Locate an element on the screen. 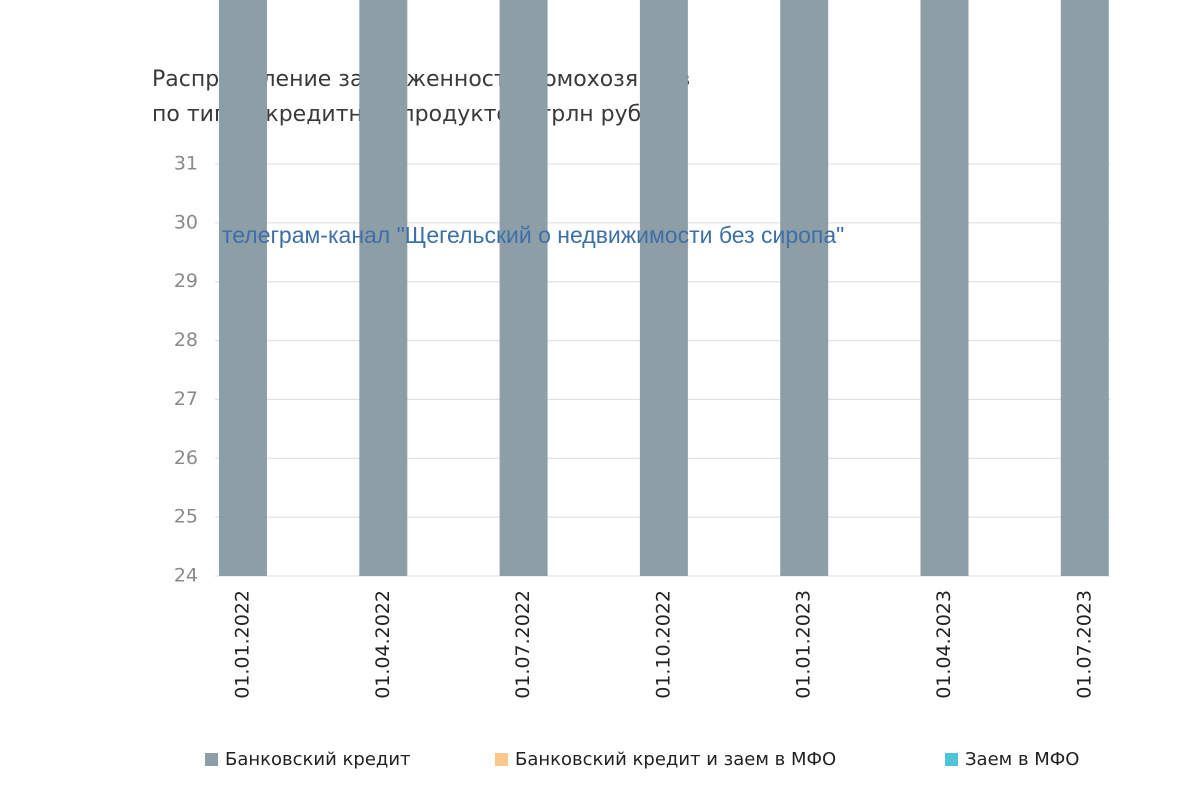 Image resolution: width=1200 pixels, height=808 pixels. legend-label: Заем в МФО is located at coordinates (1022, 759).